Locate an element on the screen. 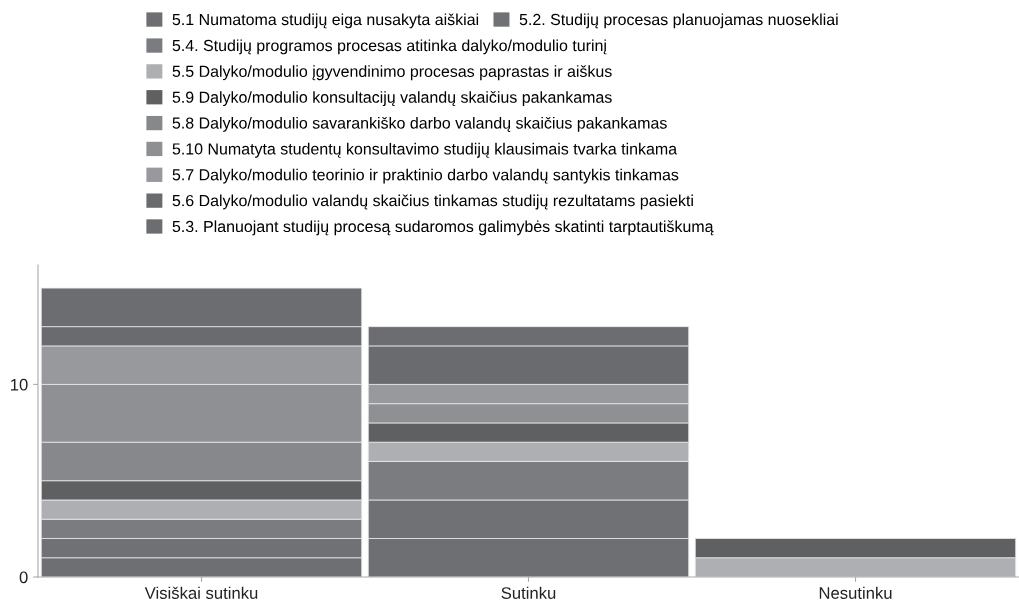 The height and width of the screenshot is (604, 1019). y-tick-label: 10 is located at coordinates (19, 384).